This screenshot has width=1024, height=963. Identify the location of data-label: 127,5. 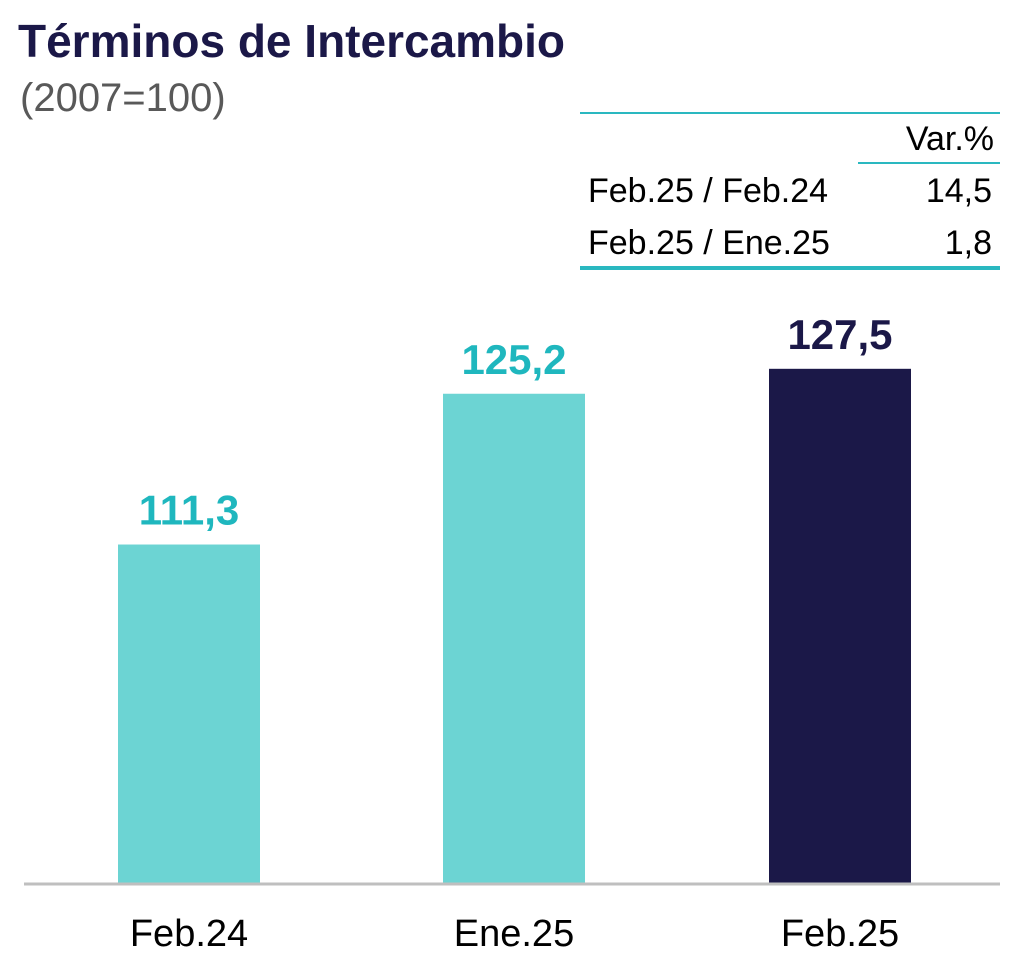
(839, 334).